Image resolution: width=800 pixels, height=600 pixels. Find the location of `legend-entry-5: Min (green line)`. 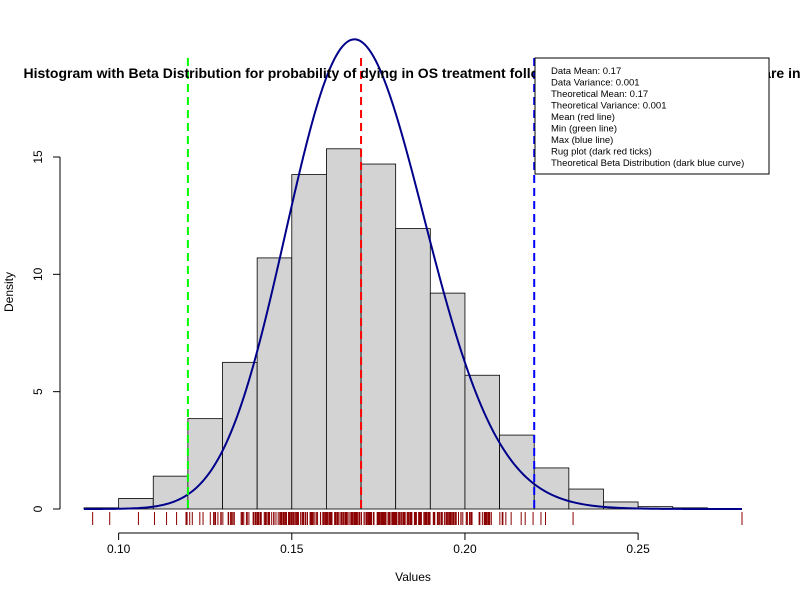

legend-entry-5: Min (green line) is located at coordinates (584, 129).